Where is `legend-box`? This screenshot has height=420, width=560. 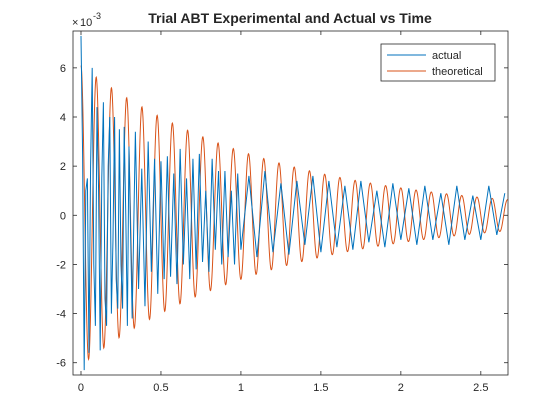
legend-box is located at coordinates (438, 62).